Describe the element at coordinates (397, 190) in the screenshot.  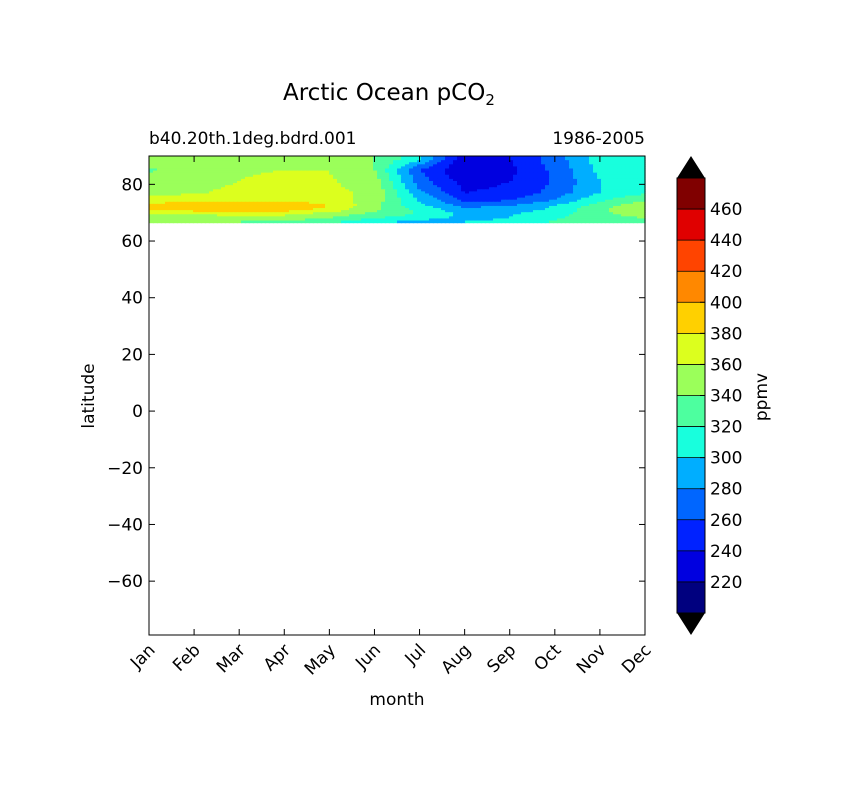
I see `heatmap-cells` at that location.